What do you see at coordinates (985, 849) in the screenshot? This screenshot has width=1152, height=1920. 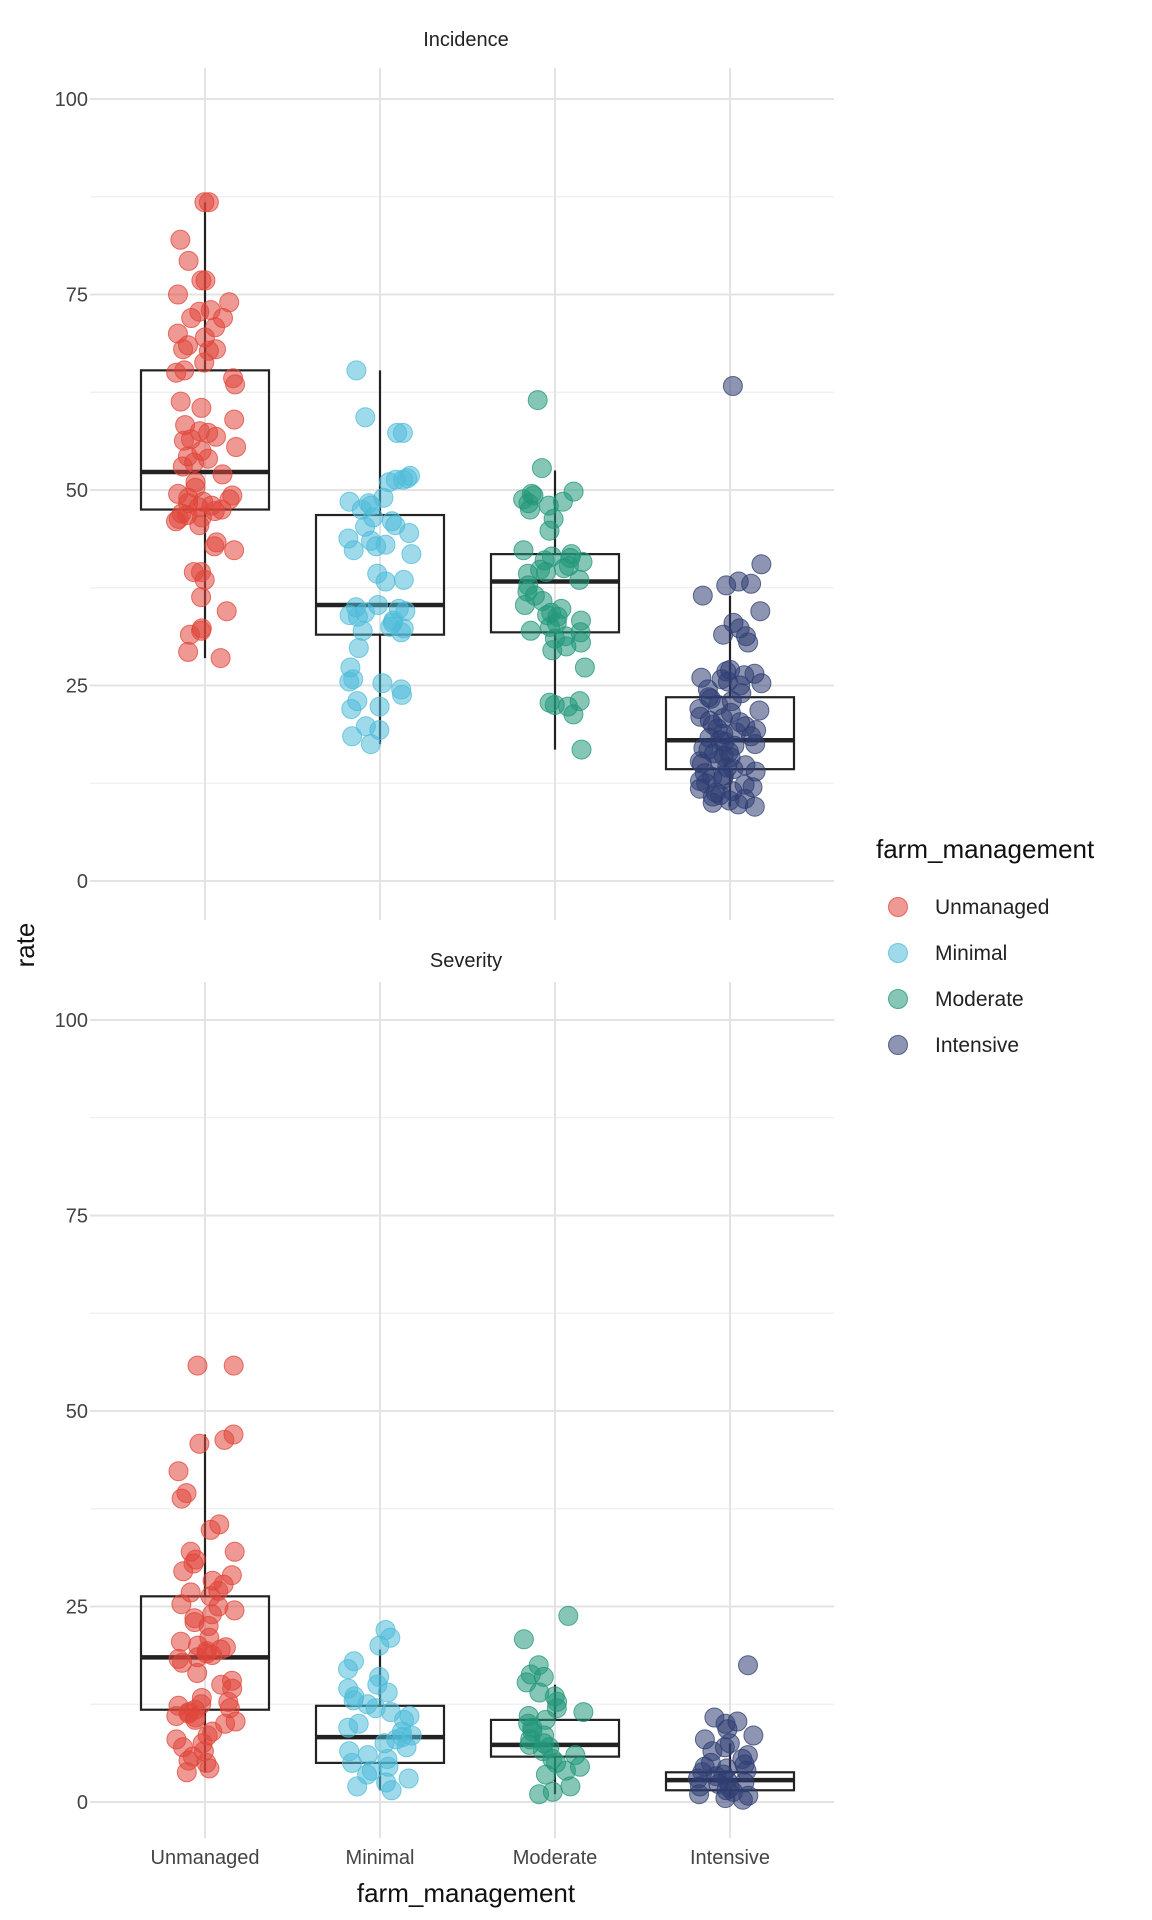 I see `legend-title: farm_management` at bounding box center [985, 849].